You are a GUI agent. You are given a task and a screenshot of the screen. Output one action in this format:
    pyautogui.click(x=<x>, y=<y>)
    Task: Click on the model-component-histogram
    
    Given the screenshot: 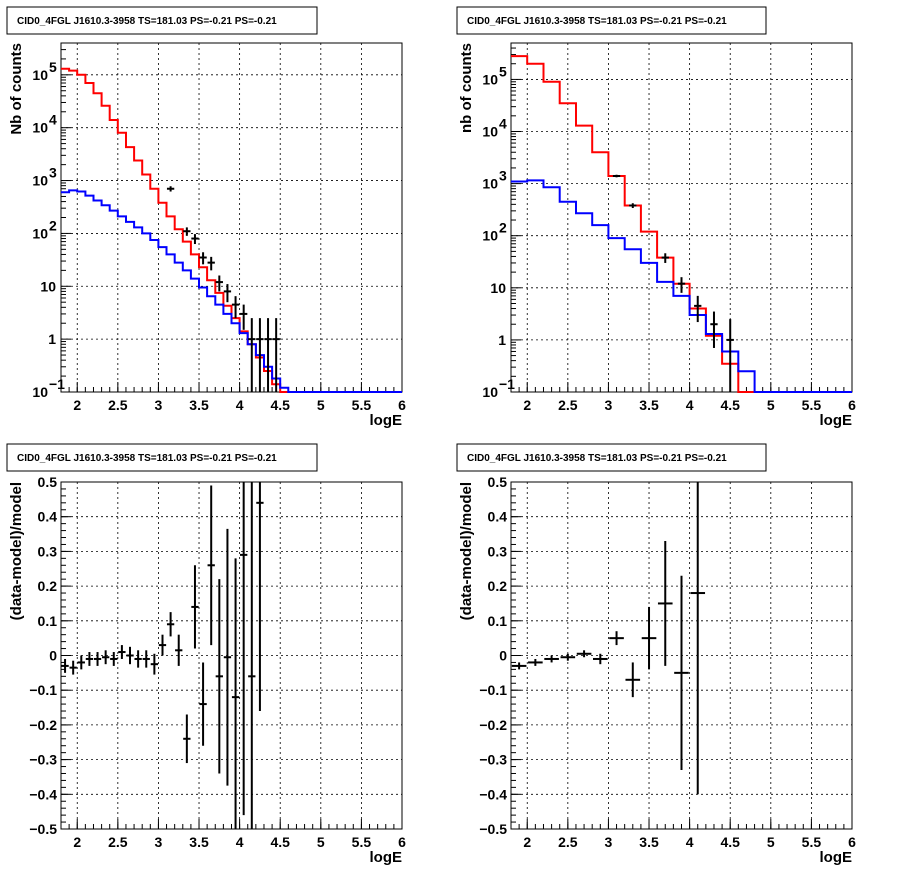 What is the action you would take?
    pyautogui.click(x=231, y=291)
    